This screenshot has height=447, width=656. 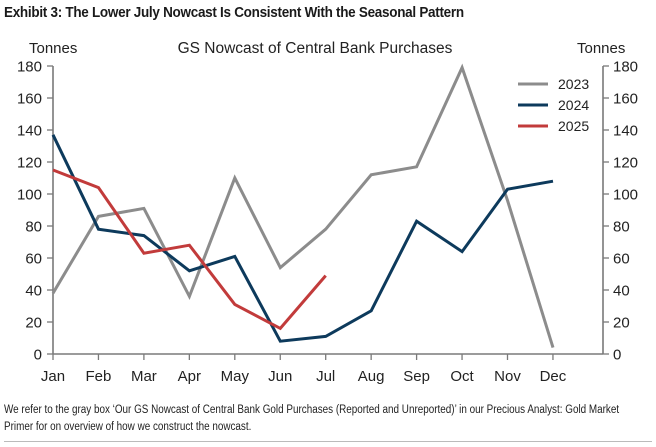 I want to click on x-tick-label: Sep, so click(x=416, y=376).